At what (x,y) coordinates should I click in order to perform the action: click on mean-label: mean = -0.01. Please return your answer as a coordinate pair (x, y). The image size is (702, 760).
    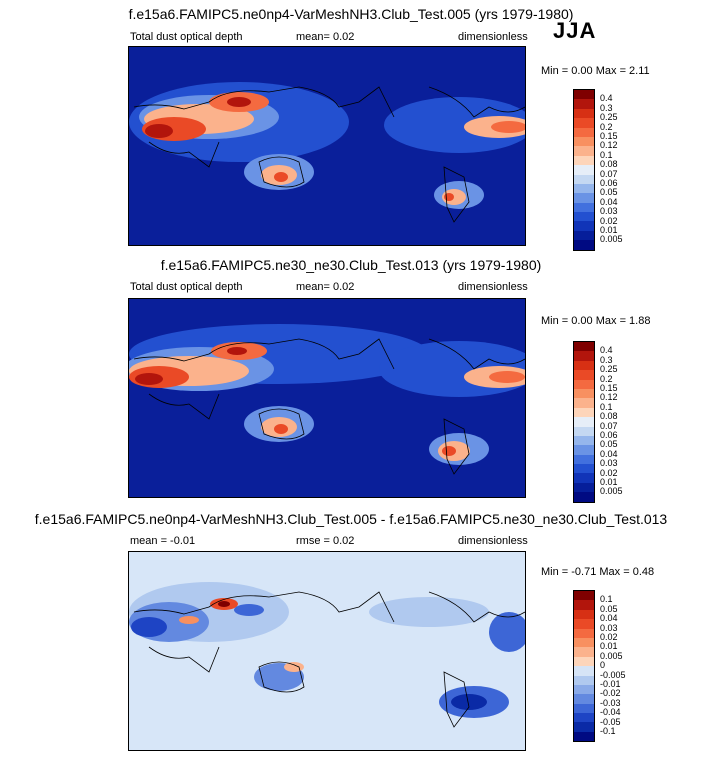
    Looking at the image, I should click on (163, 541).